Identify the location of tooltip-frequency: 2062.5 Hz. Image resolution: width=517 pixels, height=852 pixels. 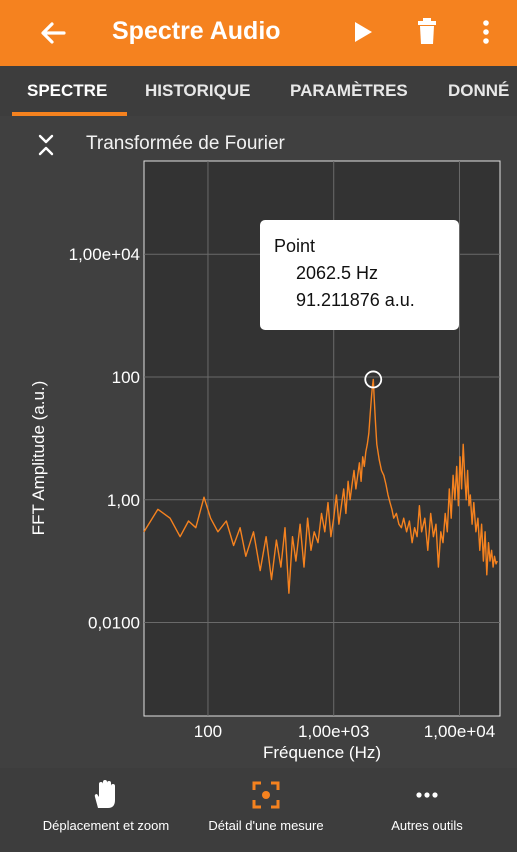
(337, 273).